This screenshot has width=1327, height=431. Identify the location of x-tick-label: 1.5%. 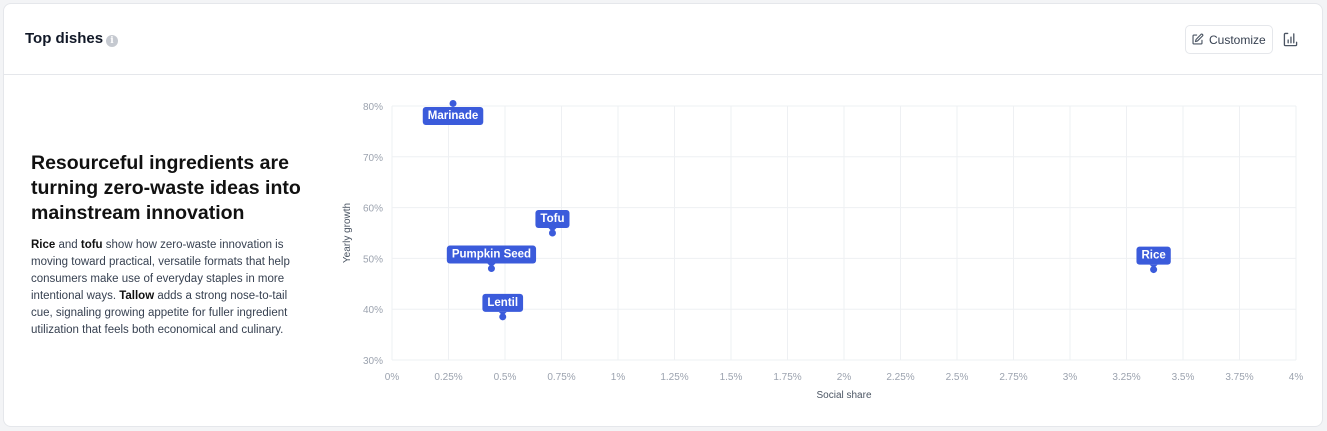
(731, 377).